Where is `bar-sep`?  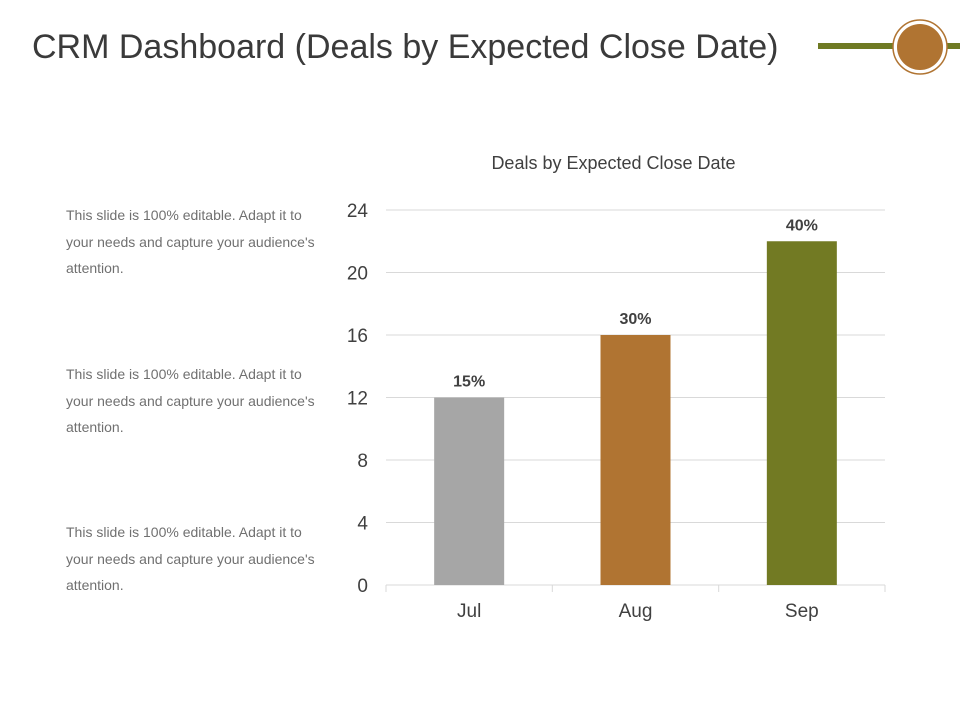
bar-sep is located at coordinates (801, 413).